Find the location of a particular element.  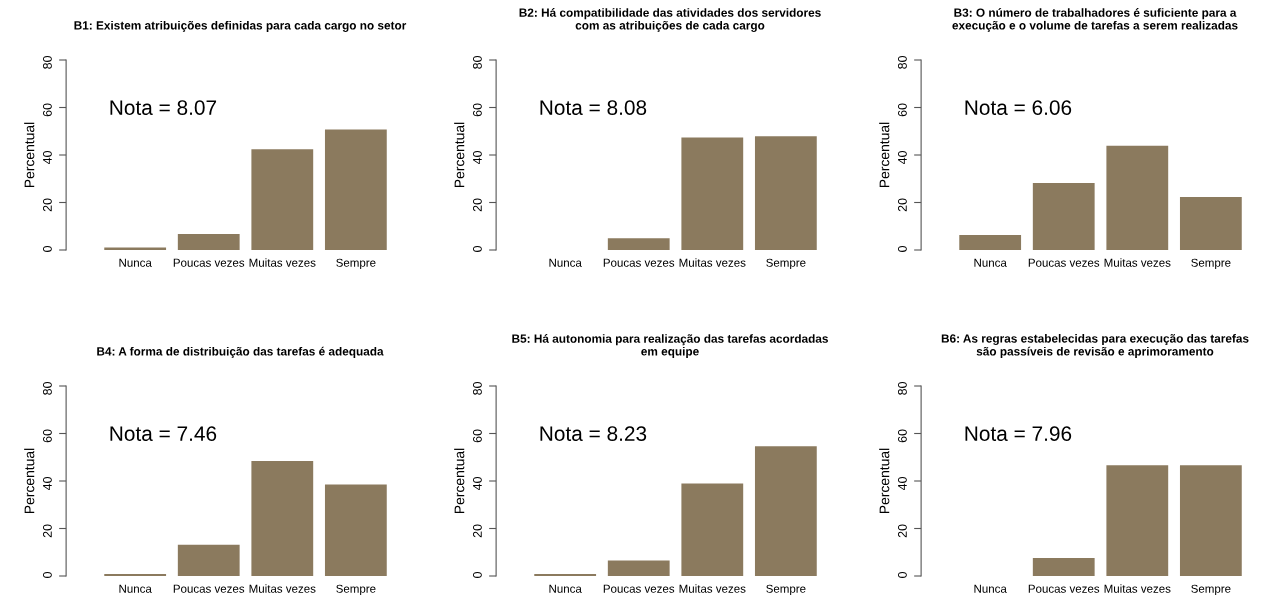

annotation: Nota = 8.08 is located at coordinates (593, 107).